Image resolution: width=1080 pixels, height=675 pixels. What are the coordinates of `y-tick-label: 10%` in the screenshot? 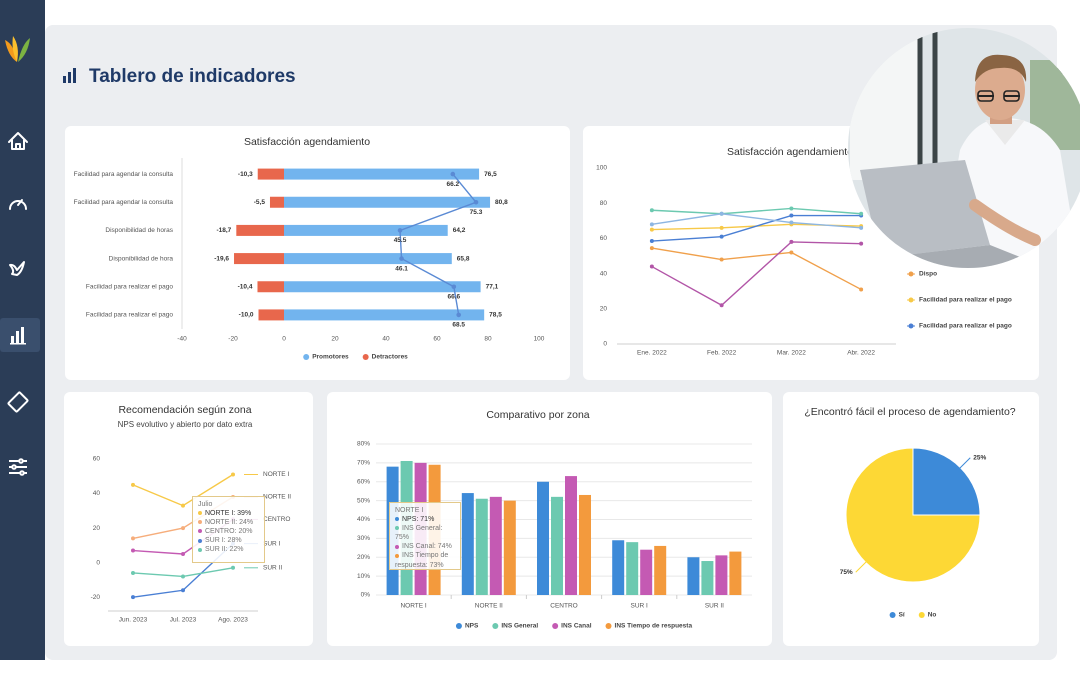 It's located at (363, 576).